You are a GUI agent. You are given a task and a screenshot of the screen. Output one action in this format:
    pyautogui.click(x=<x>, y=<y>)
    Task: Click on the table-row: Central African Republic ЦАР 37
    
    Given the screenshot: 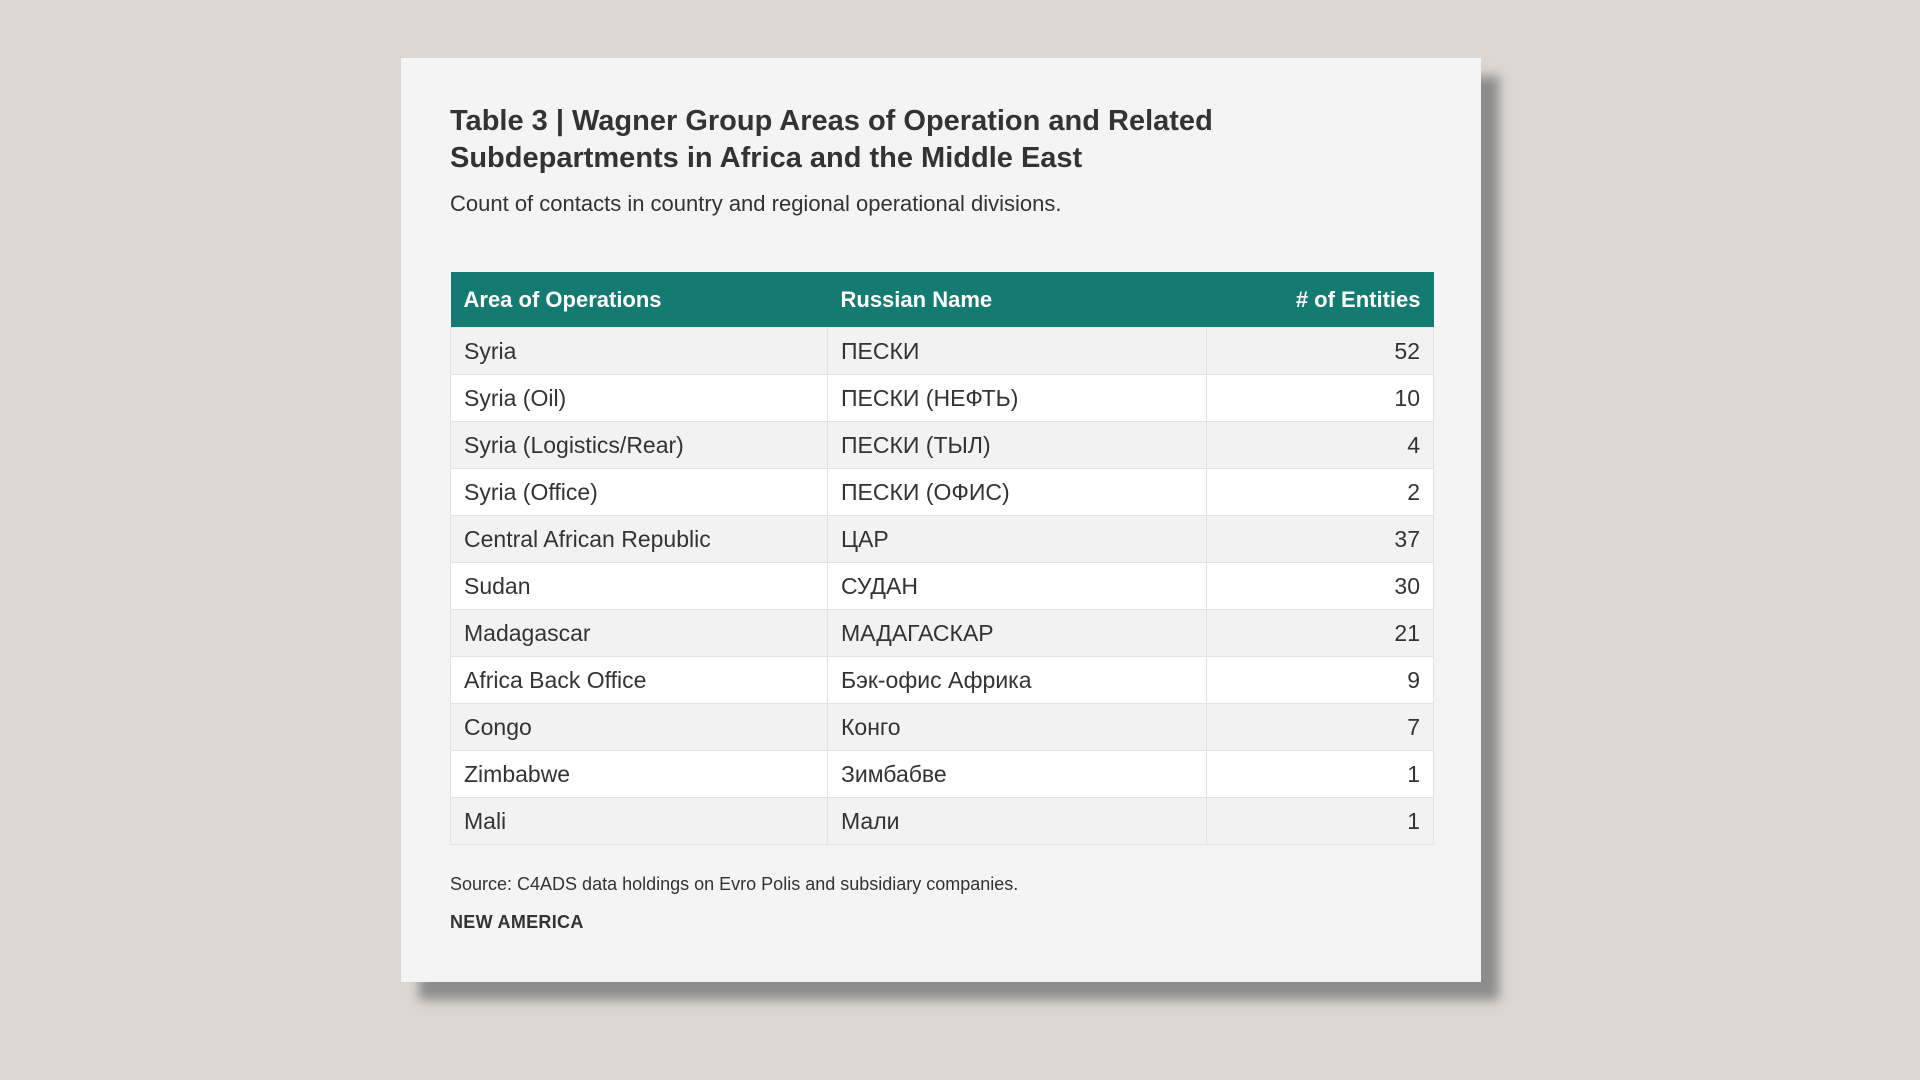 What is the action you would take?
    pyautogui.click(x=942, y=539)
    